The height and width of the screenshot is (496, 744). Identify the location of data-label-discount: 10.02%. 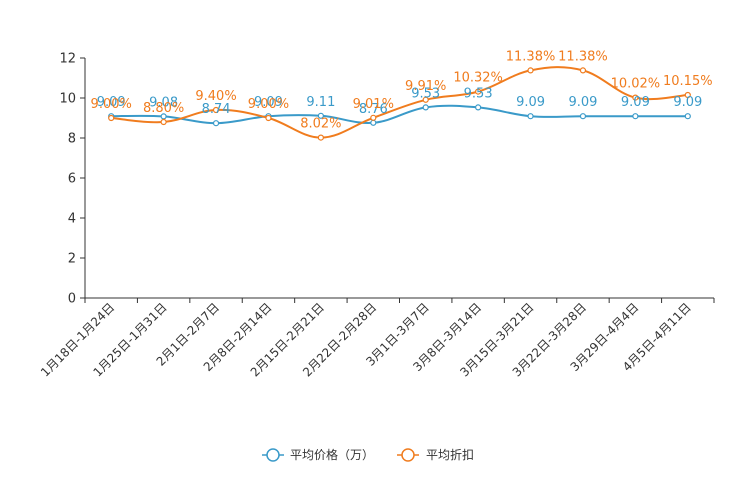
(636, 84).